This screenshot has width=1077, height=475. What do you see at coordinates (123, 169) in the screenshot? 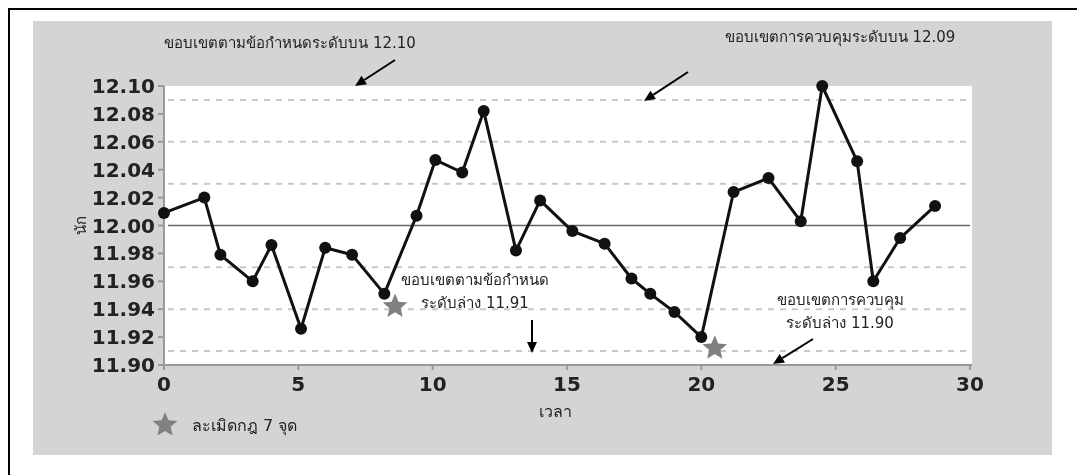
I see `y-tick-label: 12.04` at bounding box center [123, 169].